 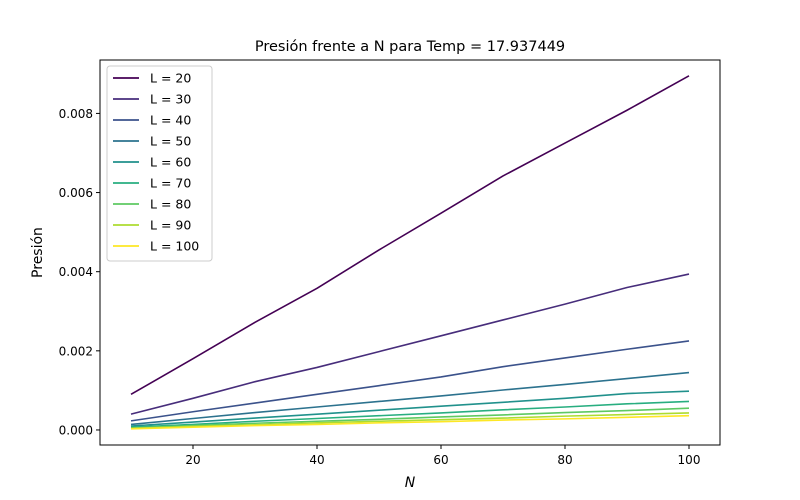 I want to click on y-tick-label: 0.008, so click(x=76, y=114).